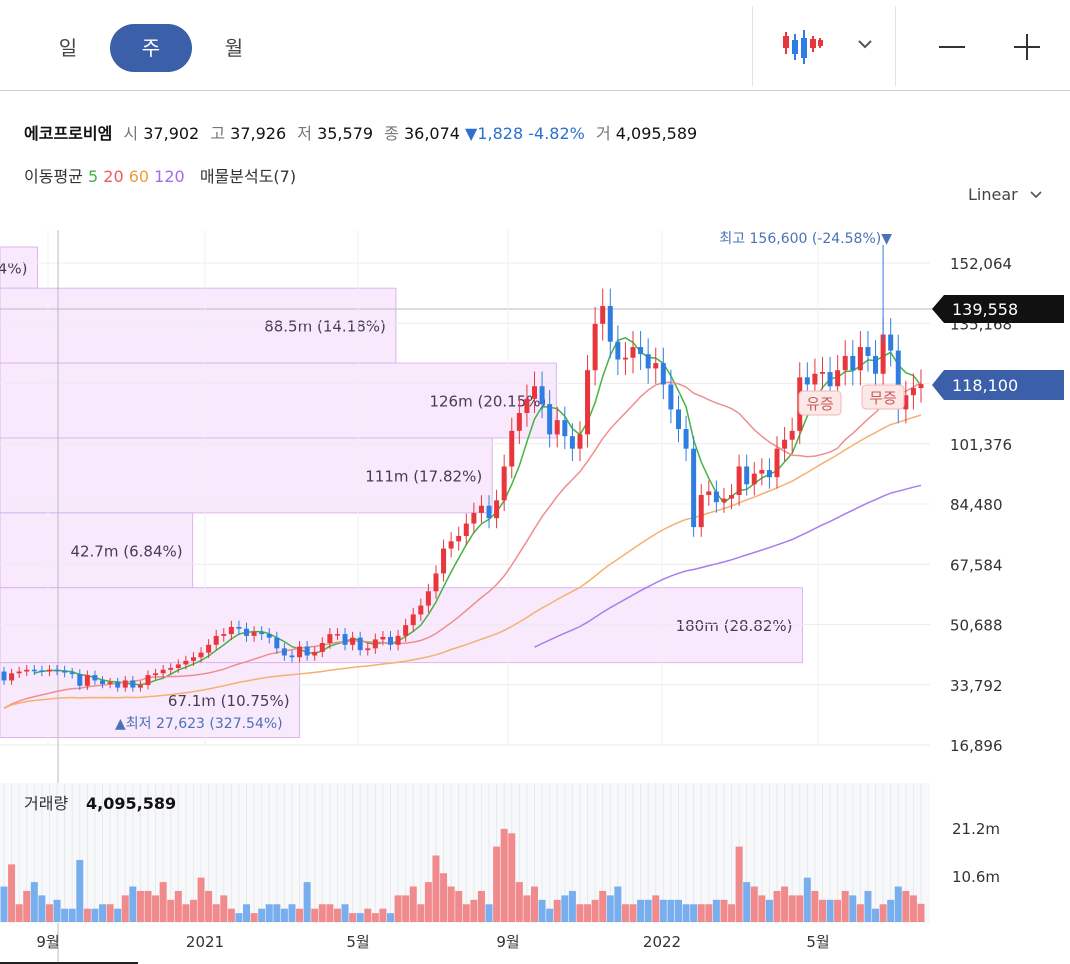  I want to click on ma20-label: 20, so click(113, 176).